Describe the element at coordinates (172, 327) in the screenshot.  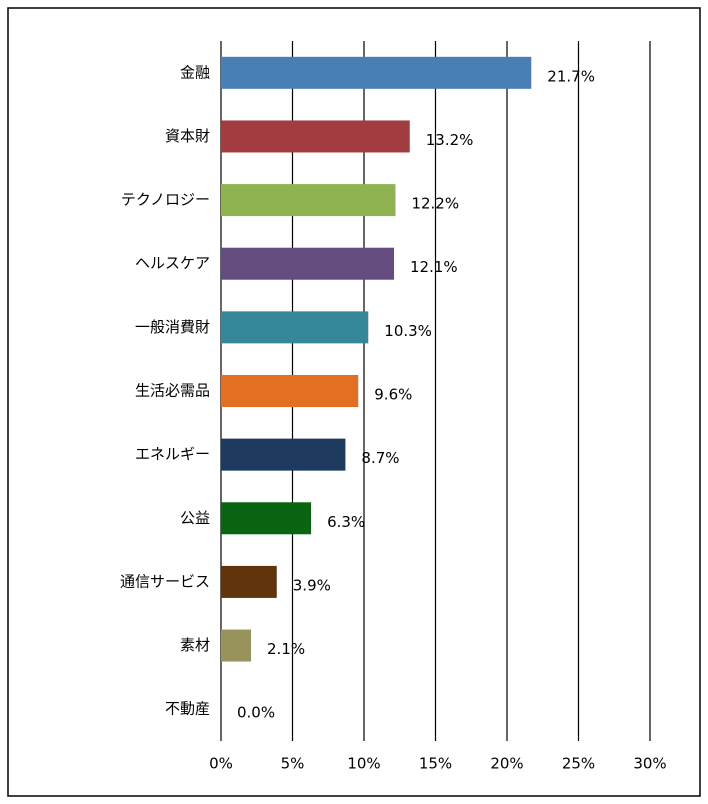
I see `y-tick-label: 一般消費財` at that location.